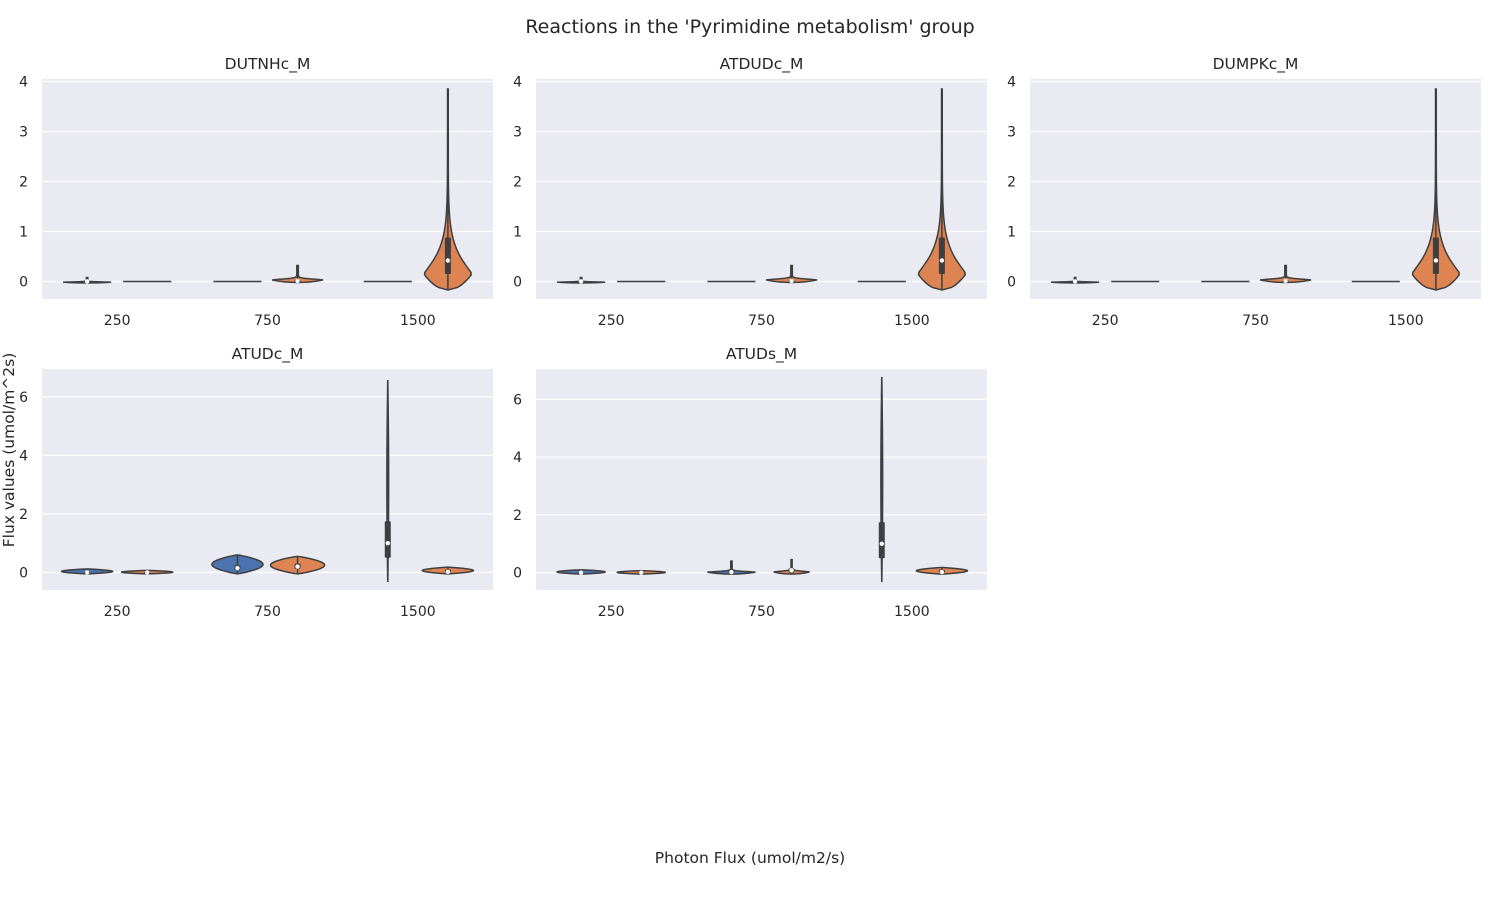  What do you see at coordinates (1256, 64) in the screenshot?
I see `subplot-title: DUMPKc_M` at bounding box center [1256, 64].